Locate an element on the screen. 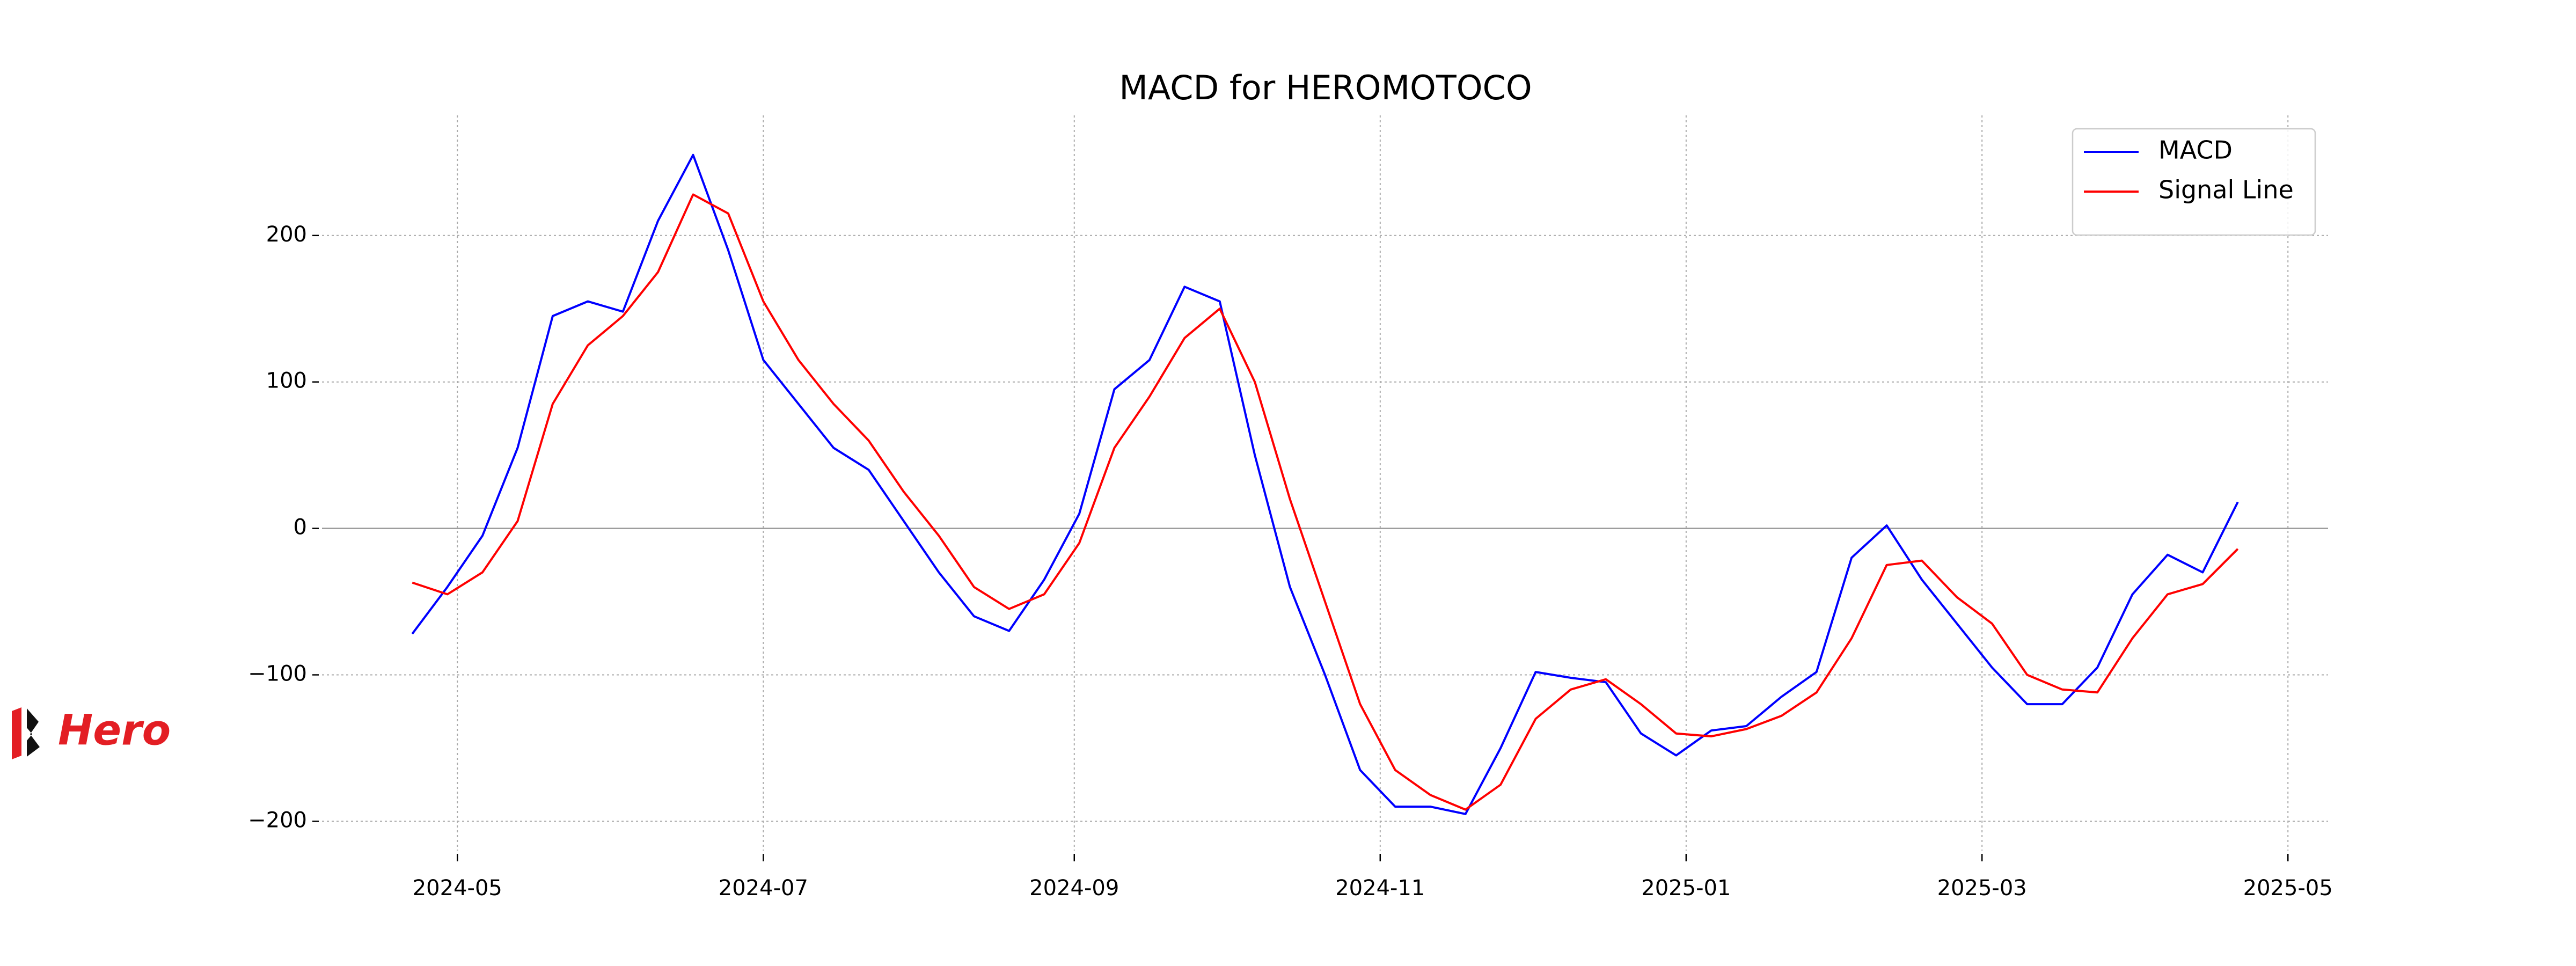 The image size is (2576, 966). x-tick-label: 2024-07 is located at coordinates (763, 888).